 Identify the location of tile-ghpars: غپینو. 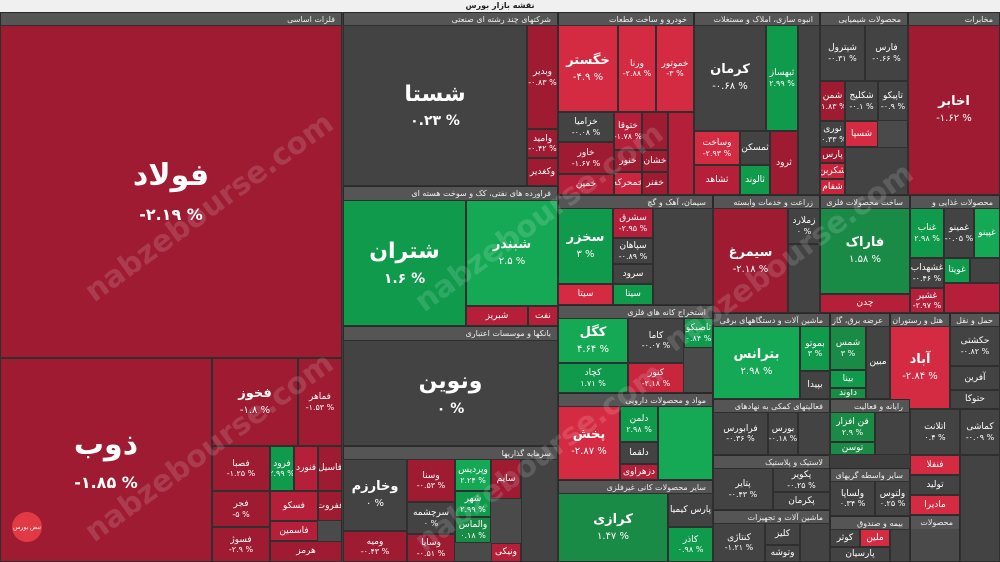
(987, 233).